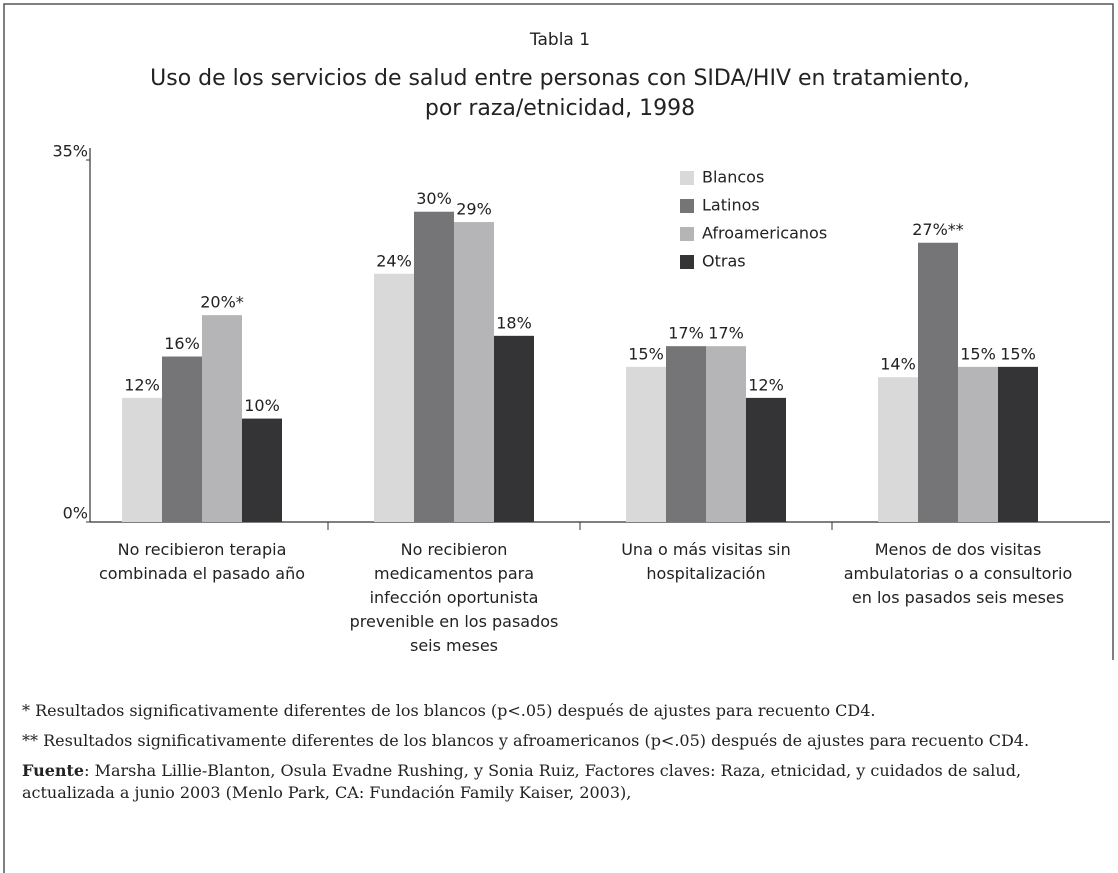 The image size is (1118, 873). What do you see at coordinates (938, 229) in the screenshot?
I see `value-label: 27%**` at bounding box center [938, 229].